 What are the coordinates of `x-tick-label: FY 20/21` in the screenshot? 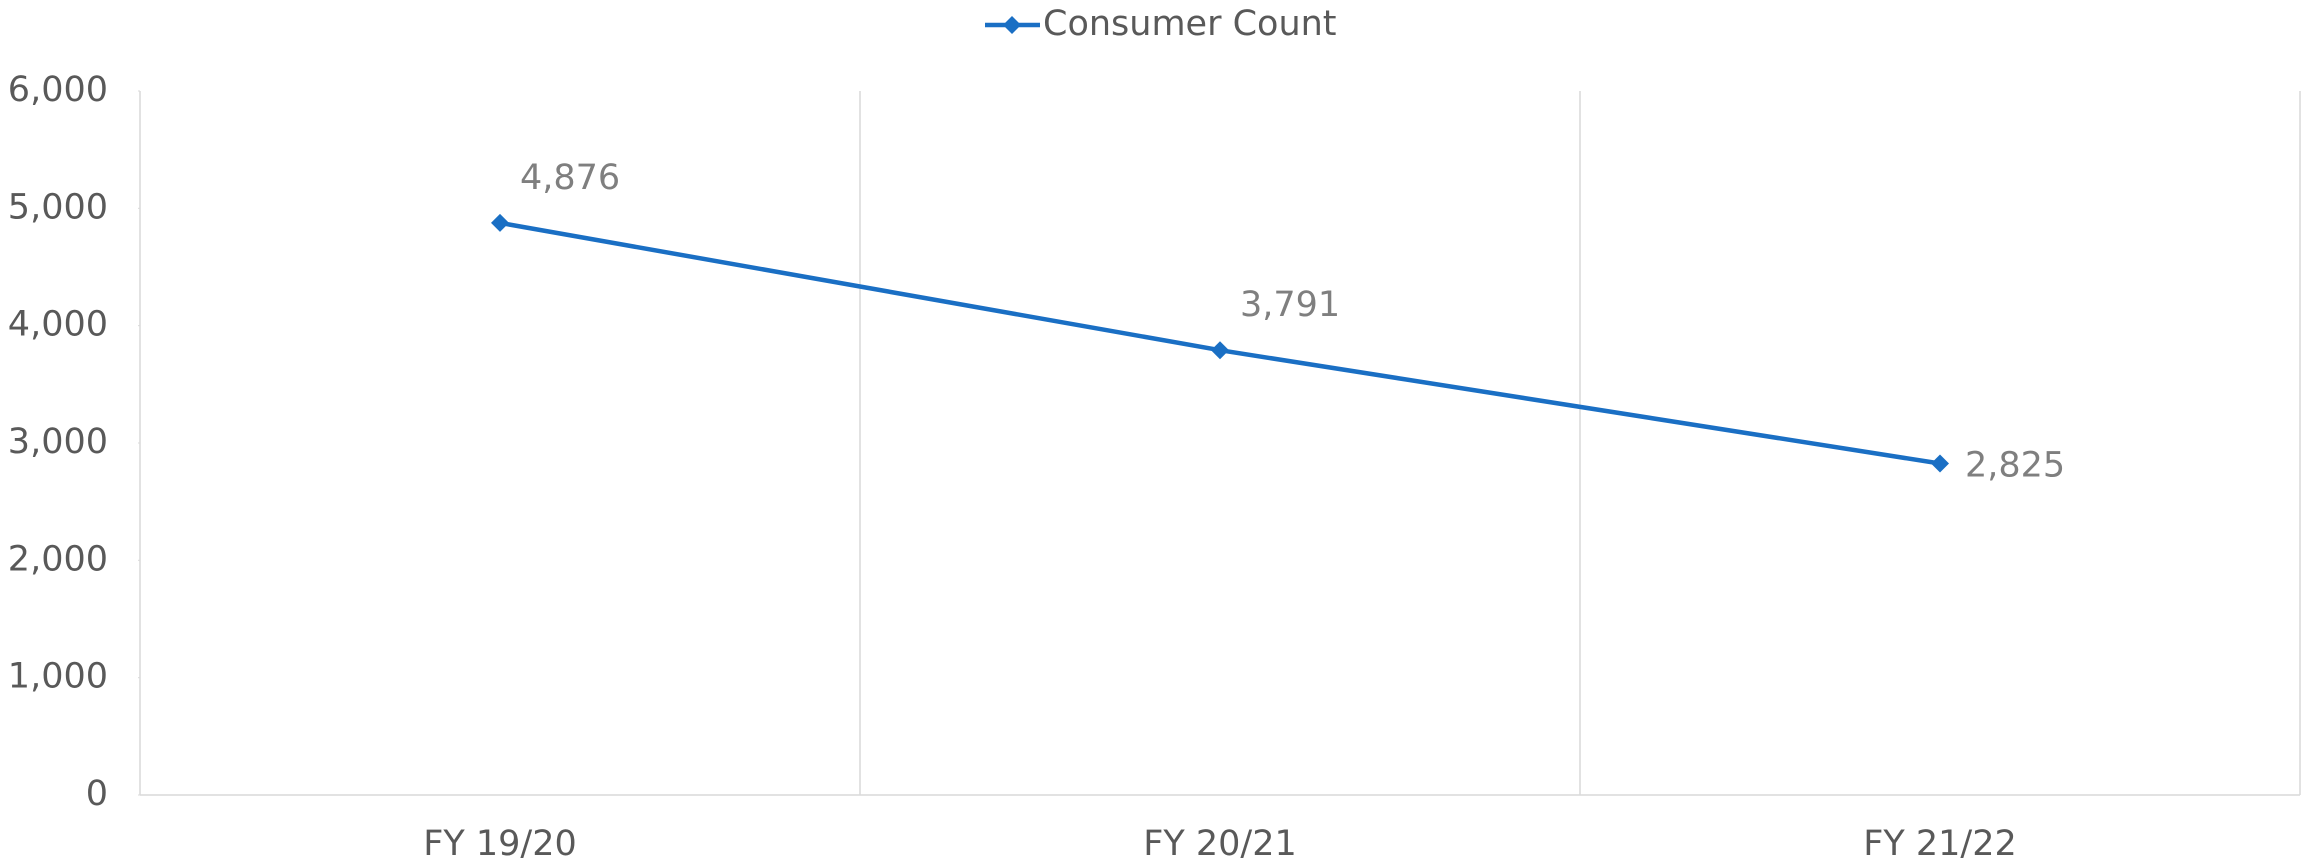 It's located at (1220, 844).